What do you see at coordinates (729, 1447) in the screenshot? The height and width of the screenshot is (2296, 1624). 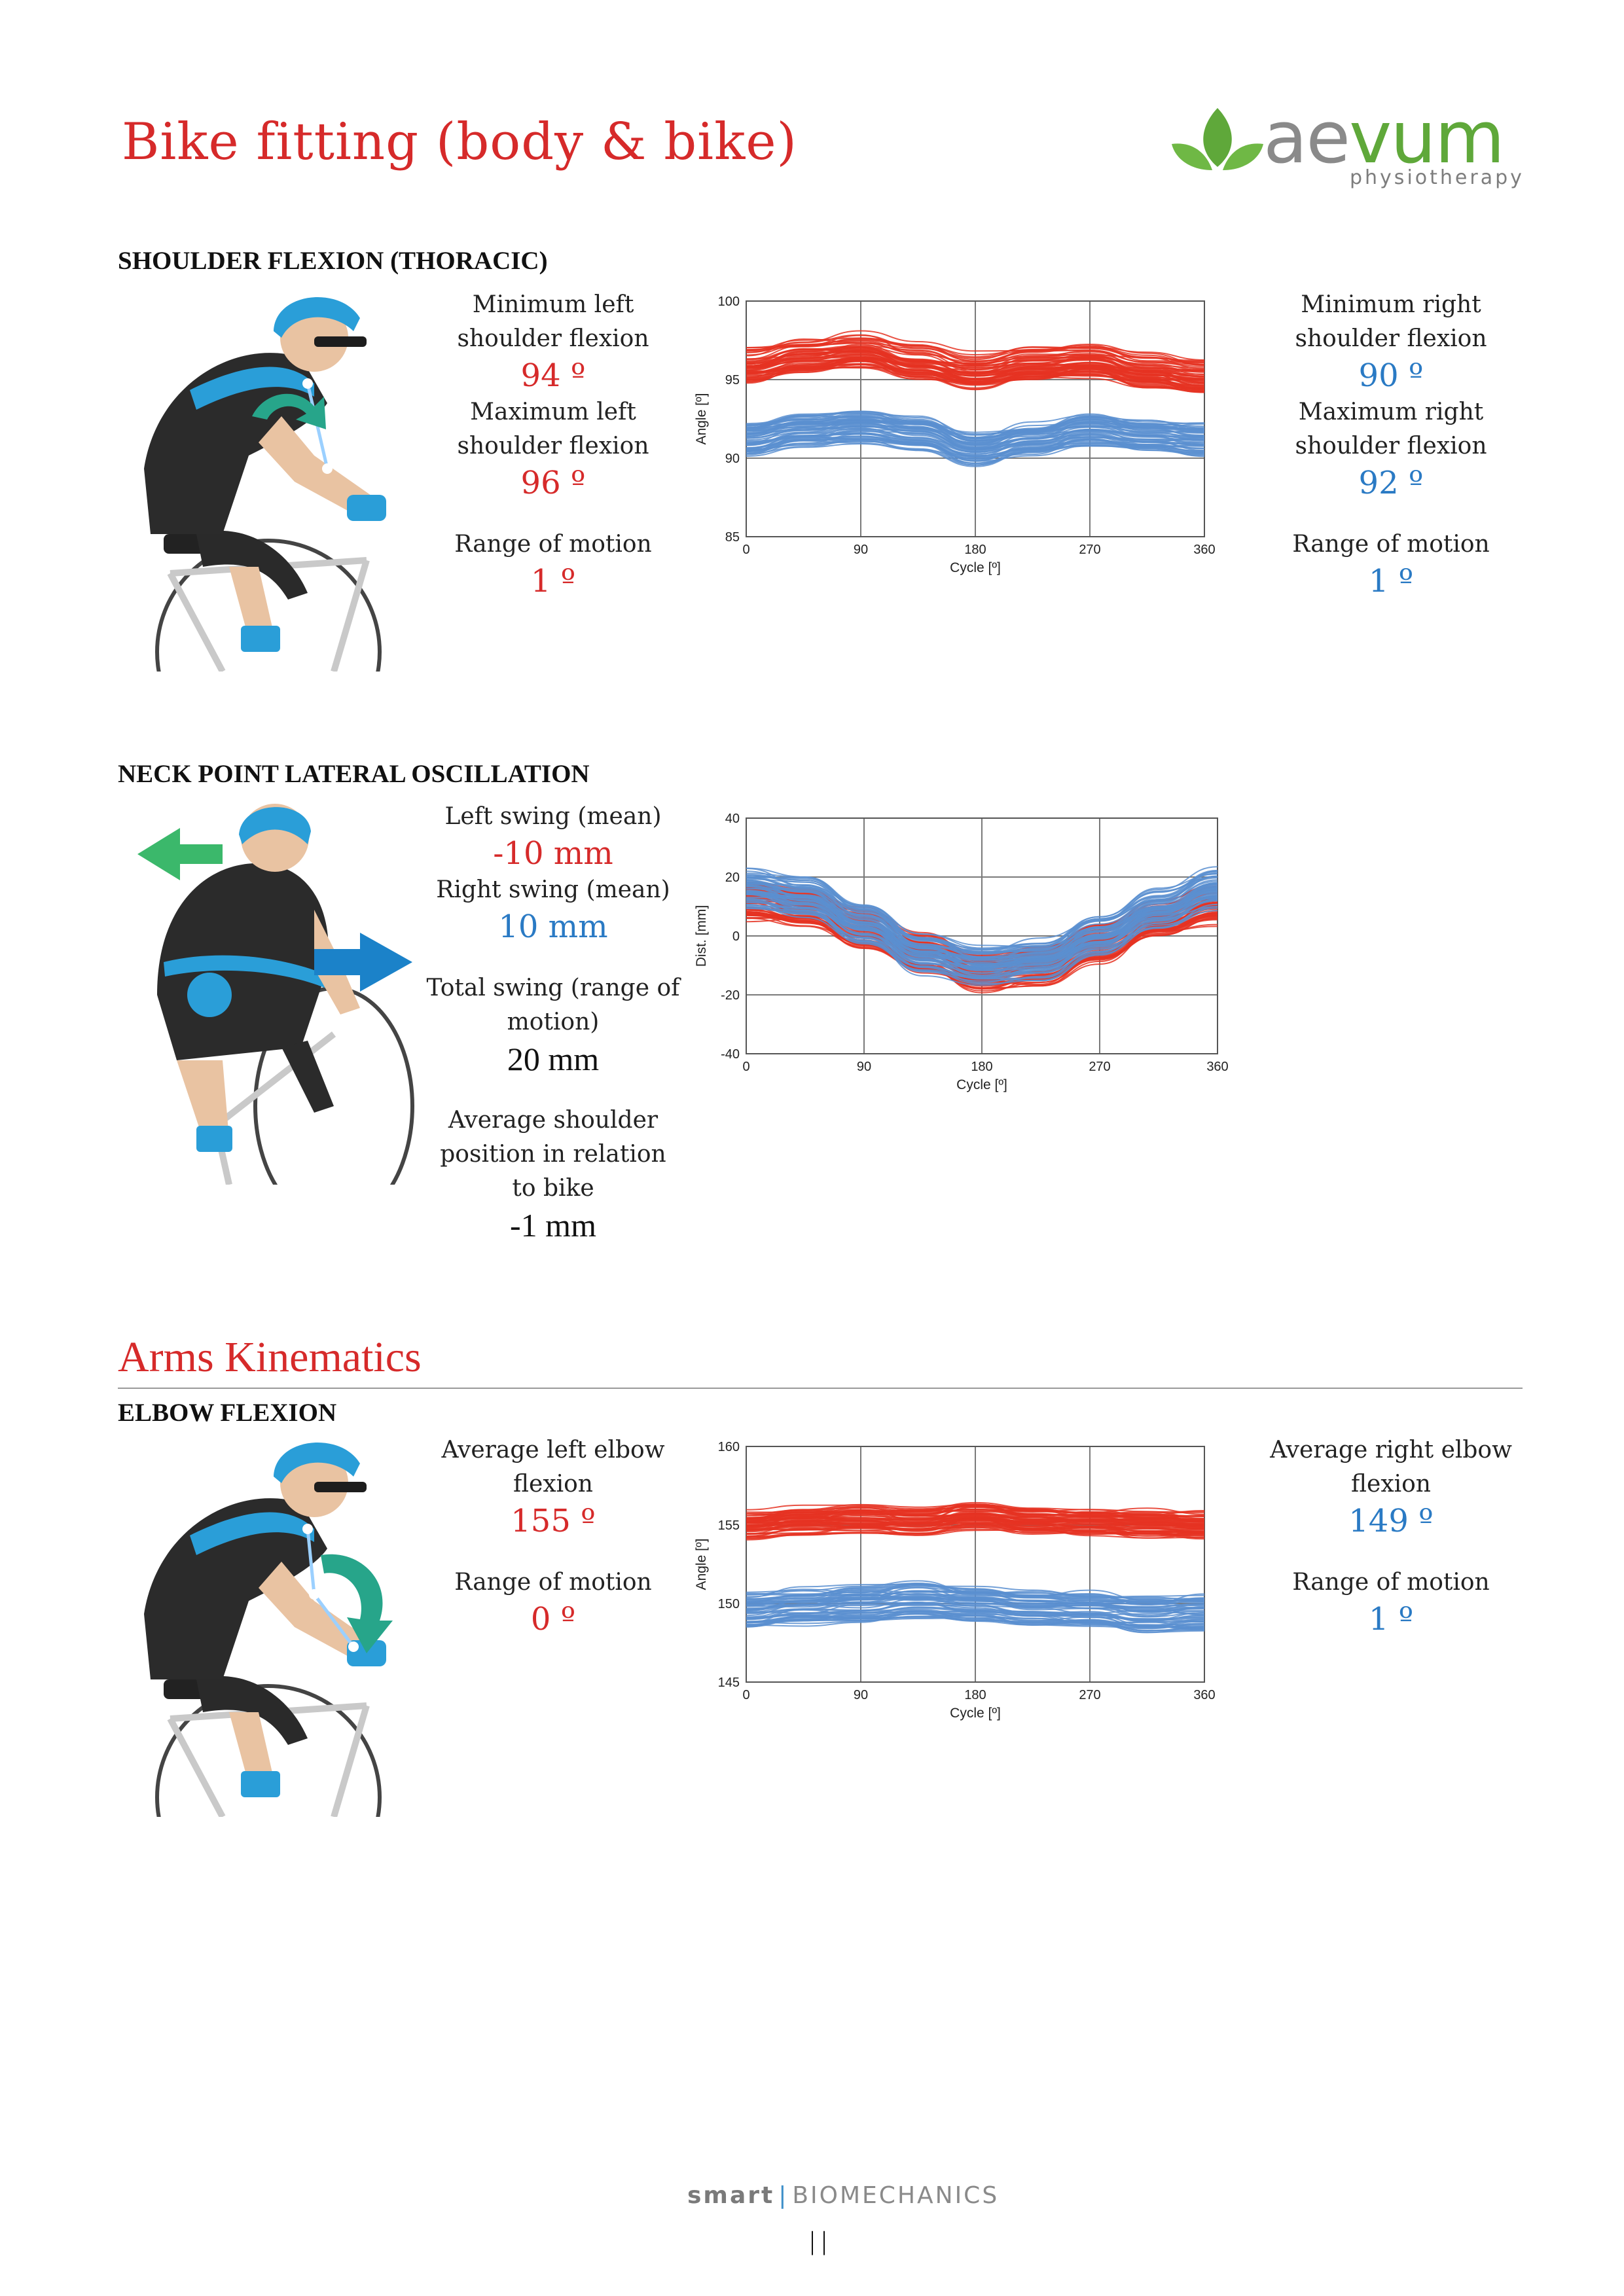 I see `y-tick-label: 160` at bounding box center [729, 1447].